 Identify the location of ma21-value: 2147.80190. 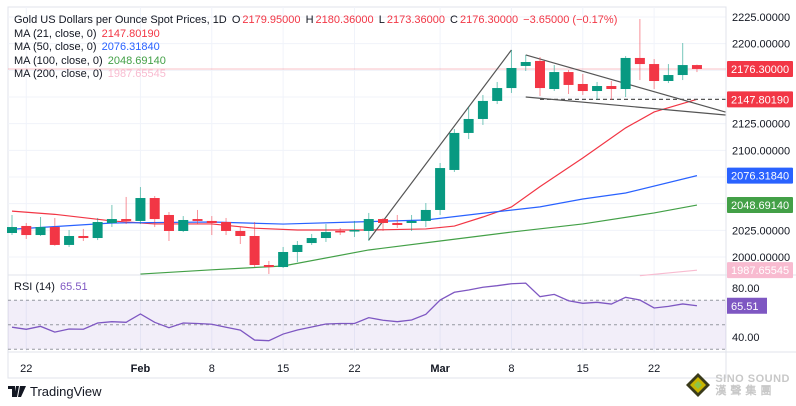
(130, 34).